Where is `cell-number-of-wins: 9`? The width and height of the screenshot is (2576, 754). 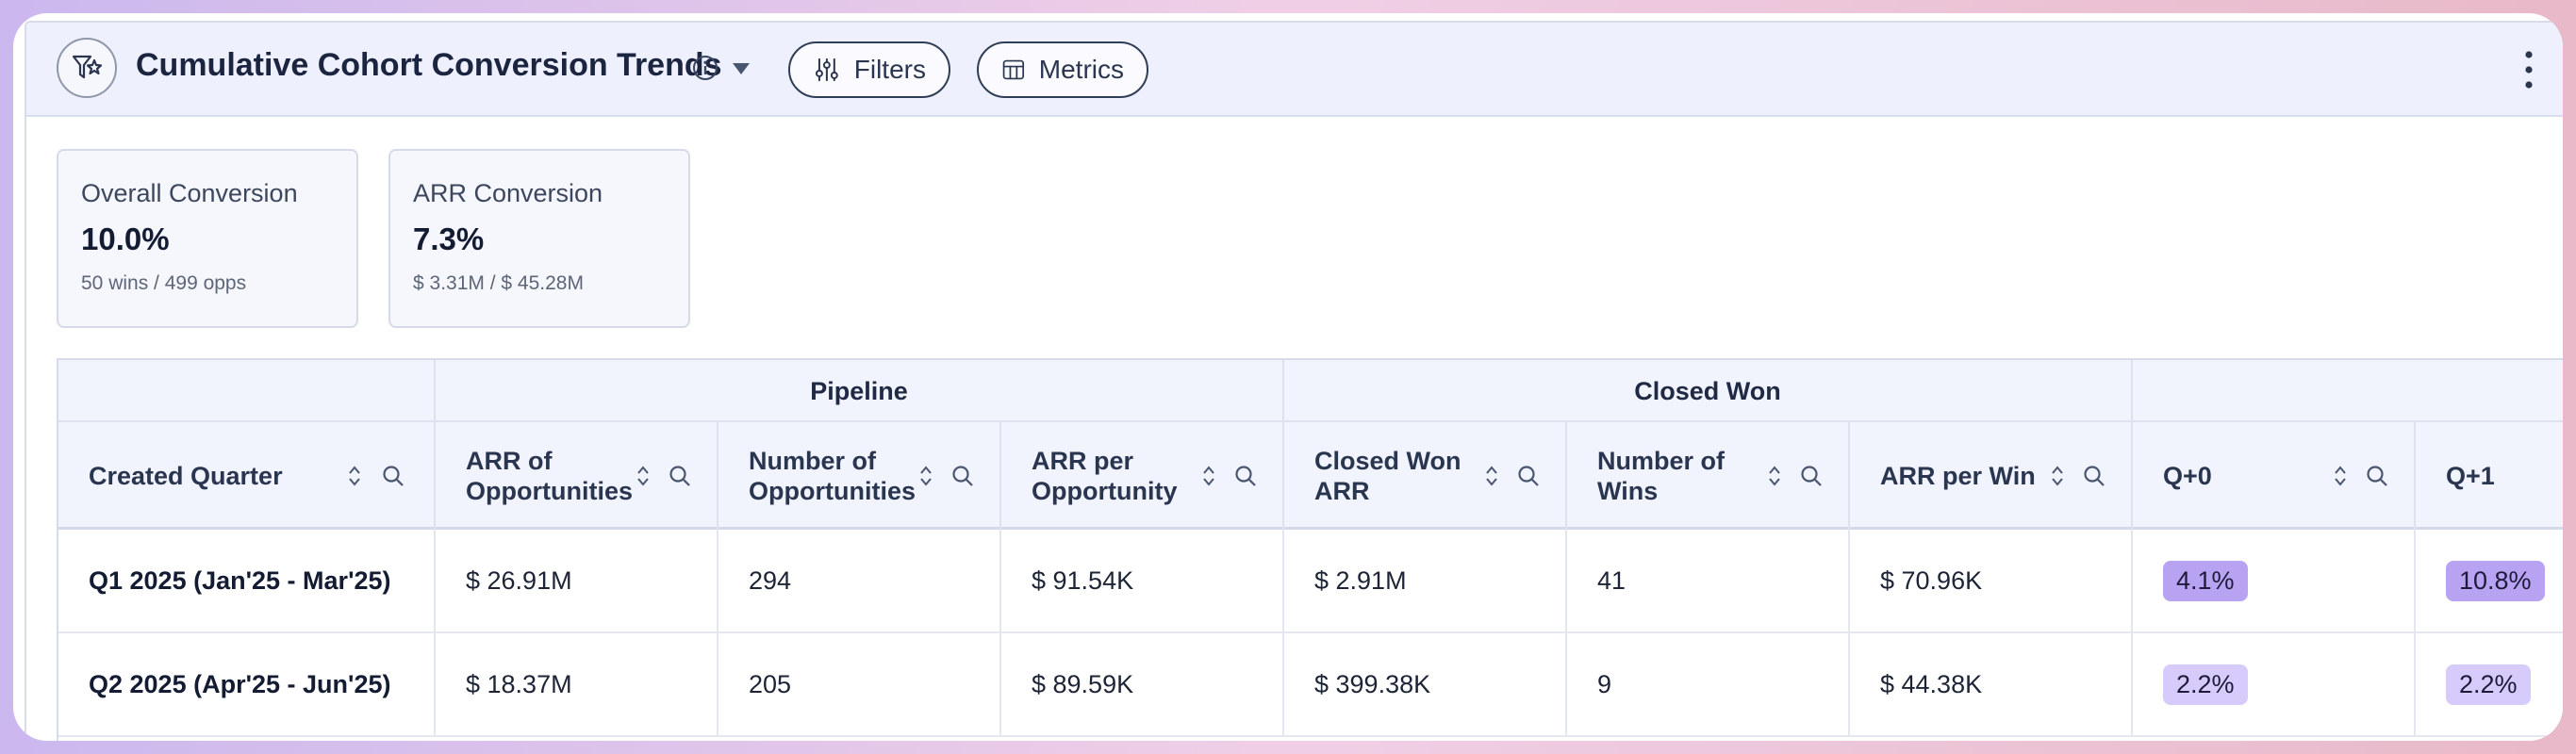
cell-number-of-wins: 9 is located at coordinates (1708, 684).